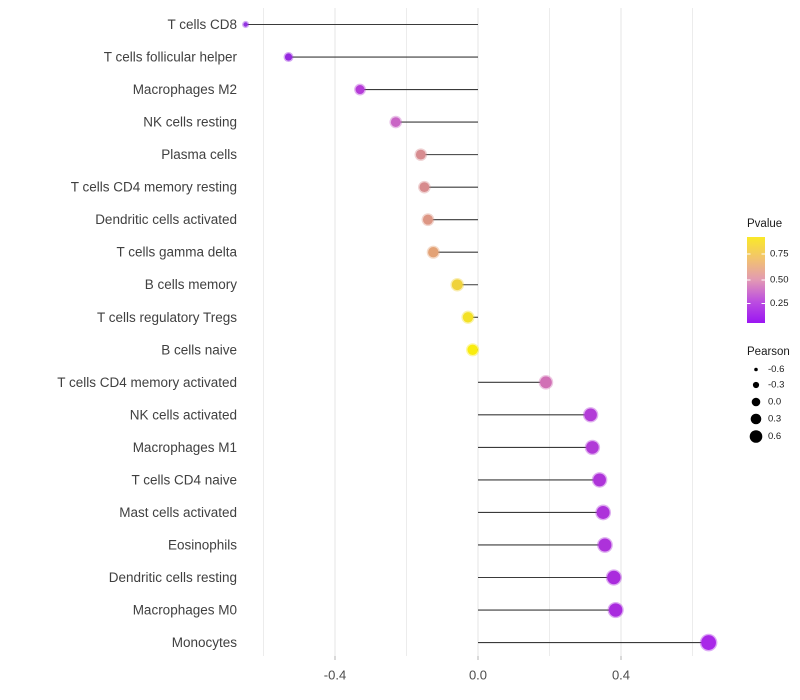  What do you see at coordinates (191, 284) in the screenshot?
I see `y-axis-label: B cells memory` at bounding box center [191, 284].